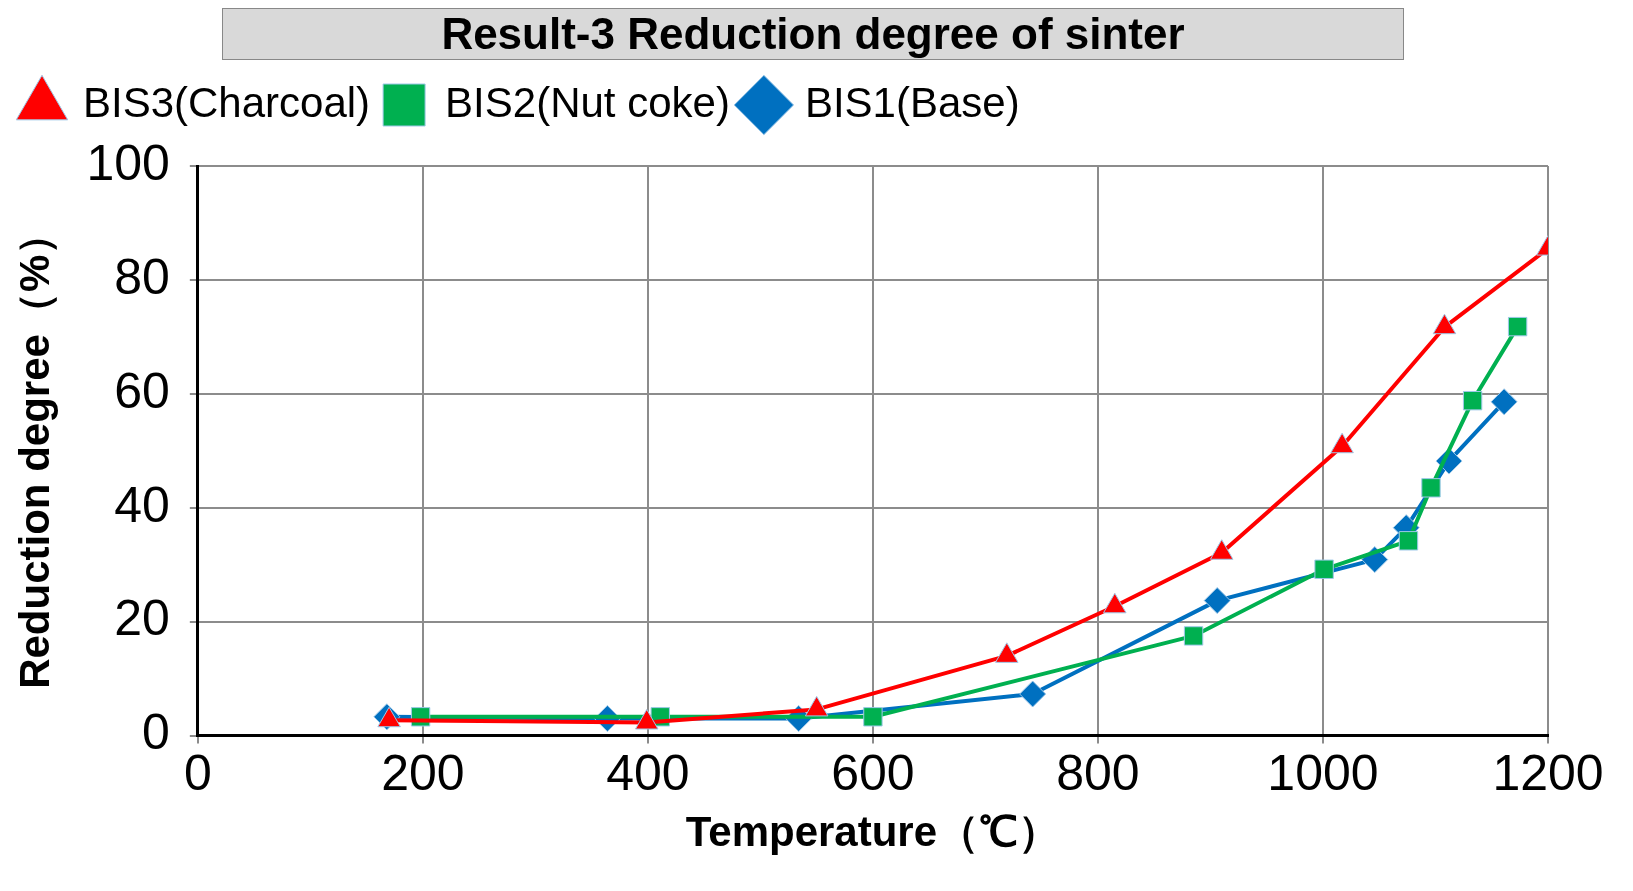 This screenshot has width=1633, height=891. Describe the element at coordinates (1098, 773) in the screenshot. I see `x-tick-label: 800` at that location.